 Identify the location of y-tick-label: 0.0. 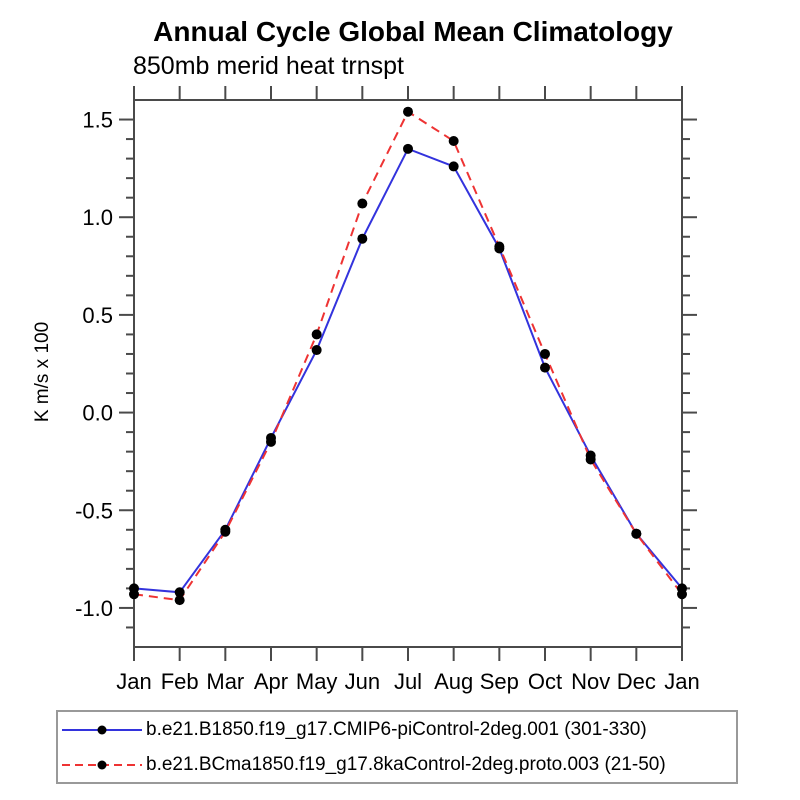
(97, 413).